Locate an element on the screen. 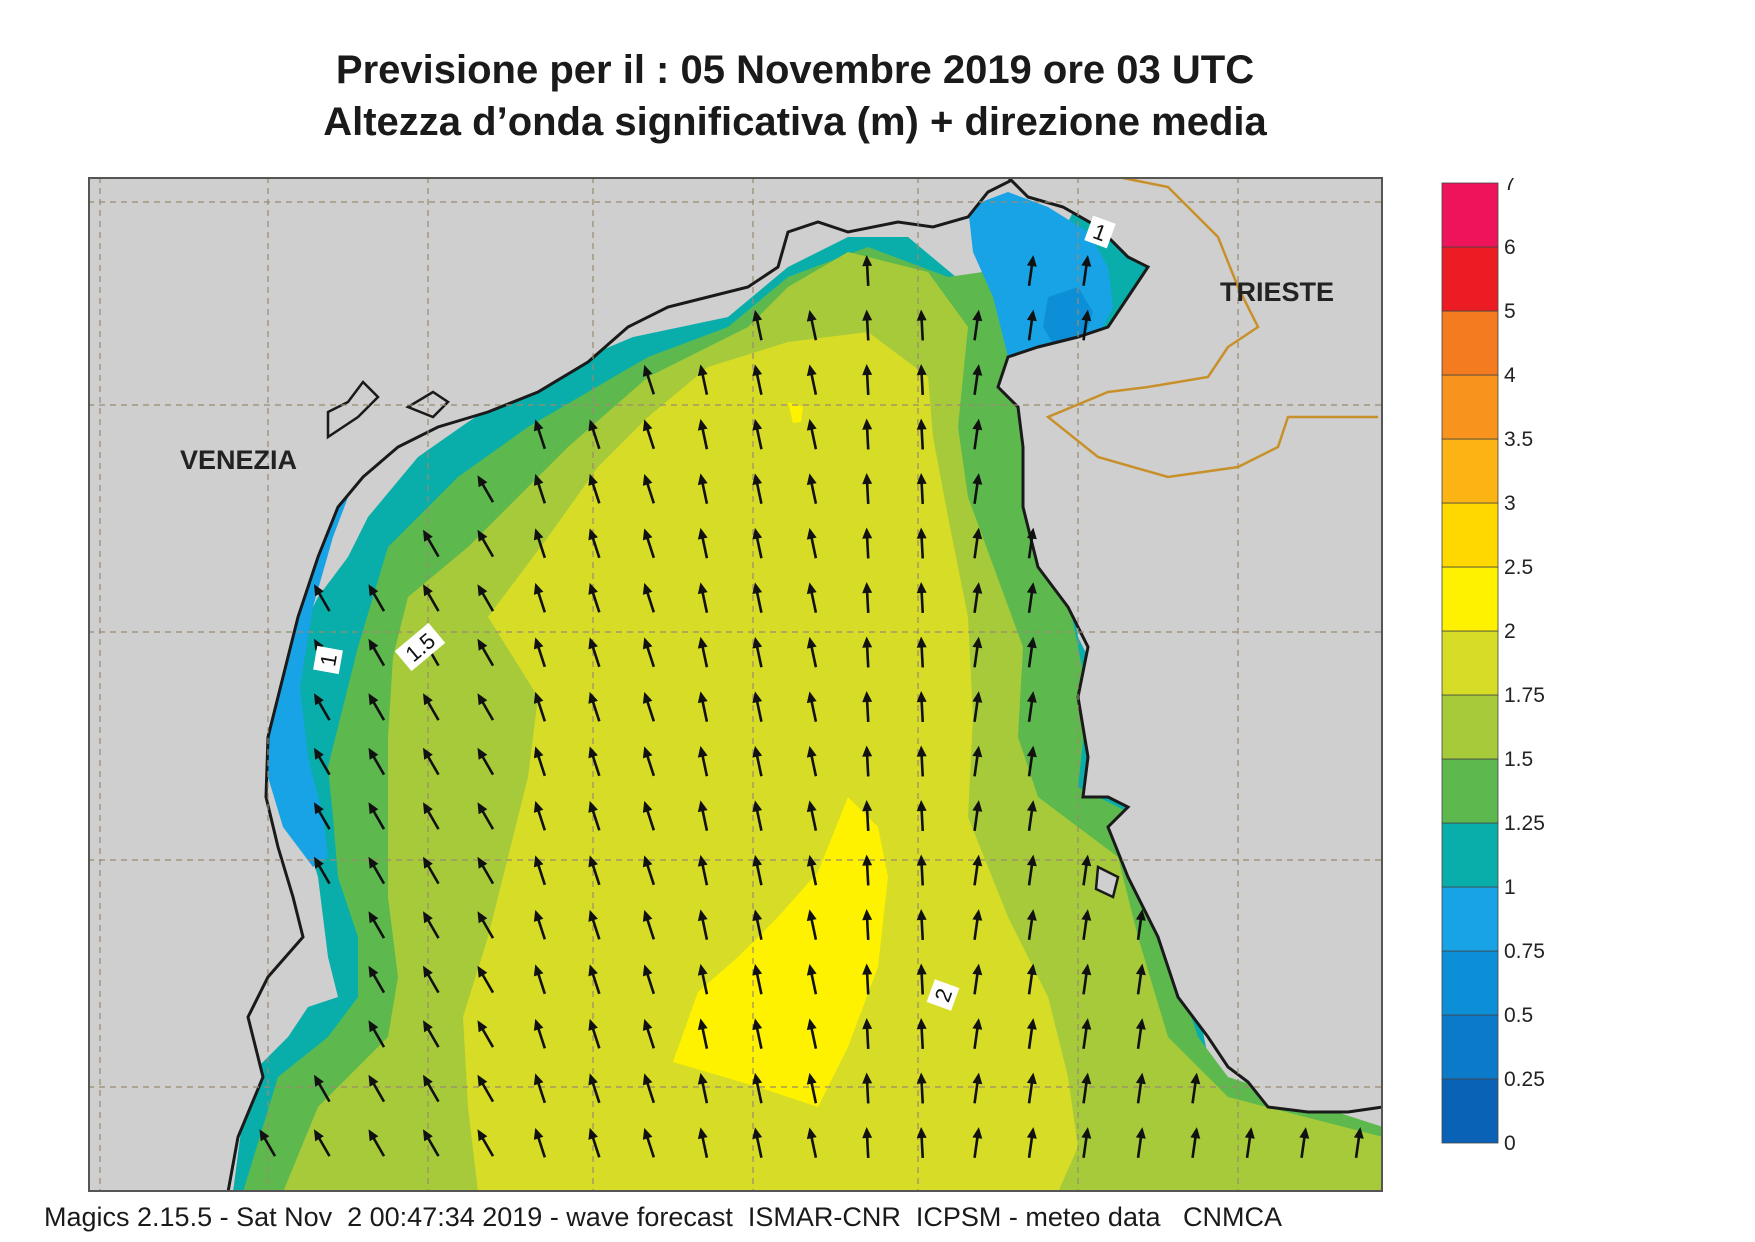 This screenshot has width=1755, height=1242. color-legend: 0 0.25 0.5 0.75 1 1.25 1.5 1.75 2 2.5 3 3.5 4 5 6 7 is located at coordinates (1493, 666).